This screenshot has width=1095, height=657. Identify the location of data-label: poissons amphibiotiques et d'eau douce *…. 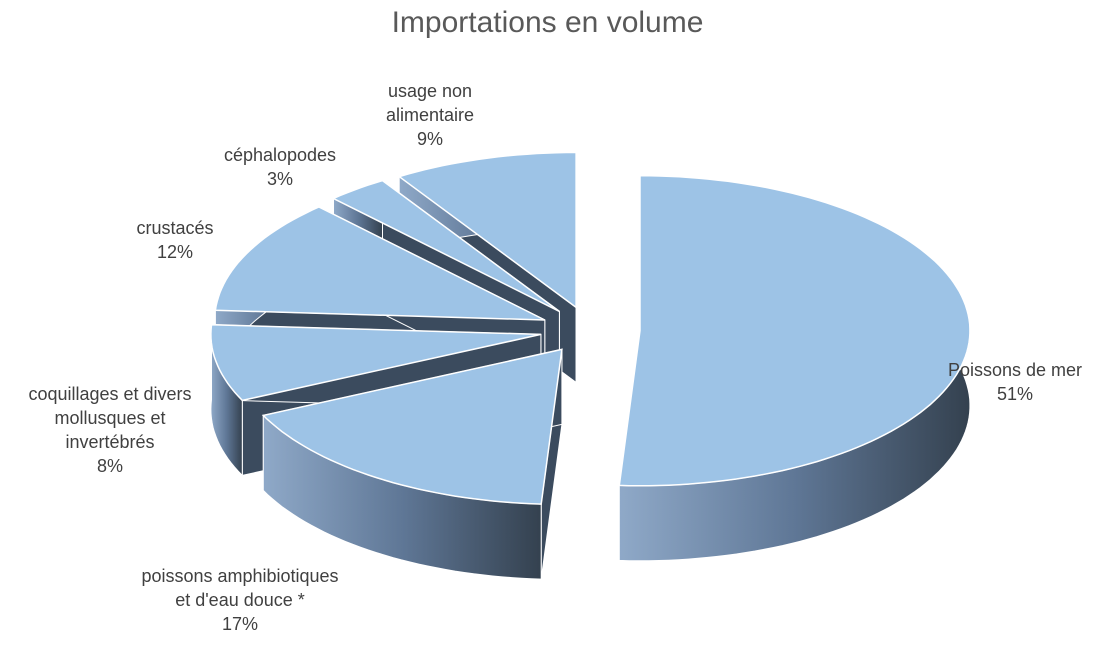
(240, 600).